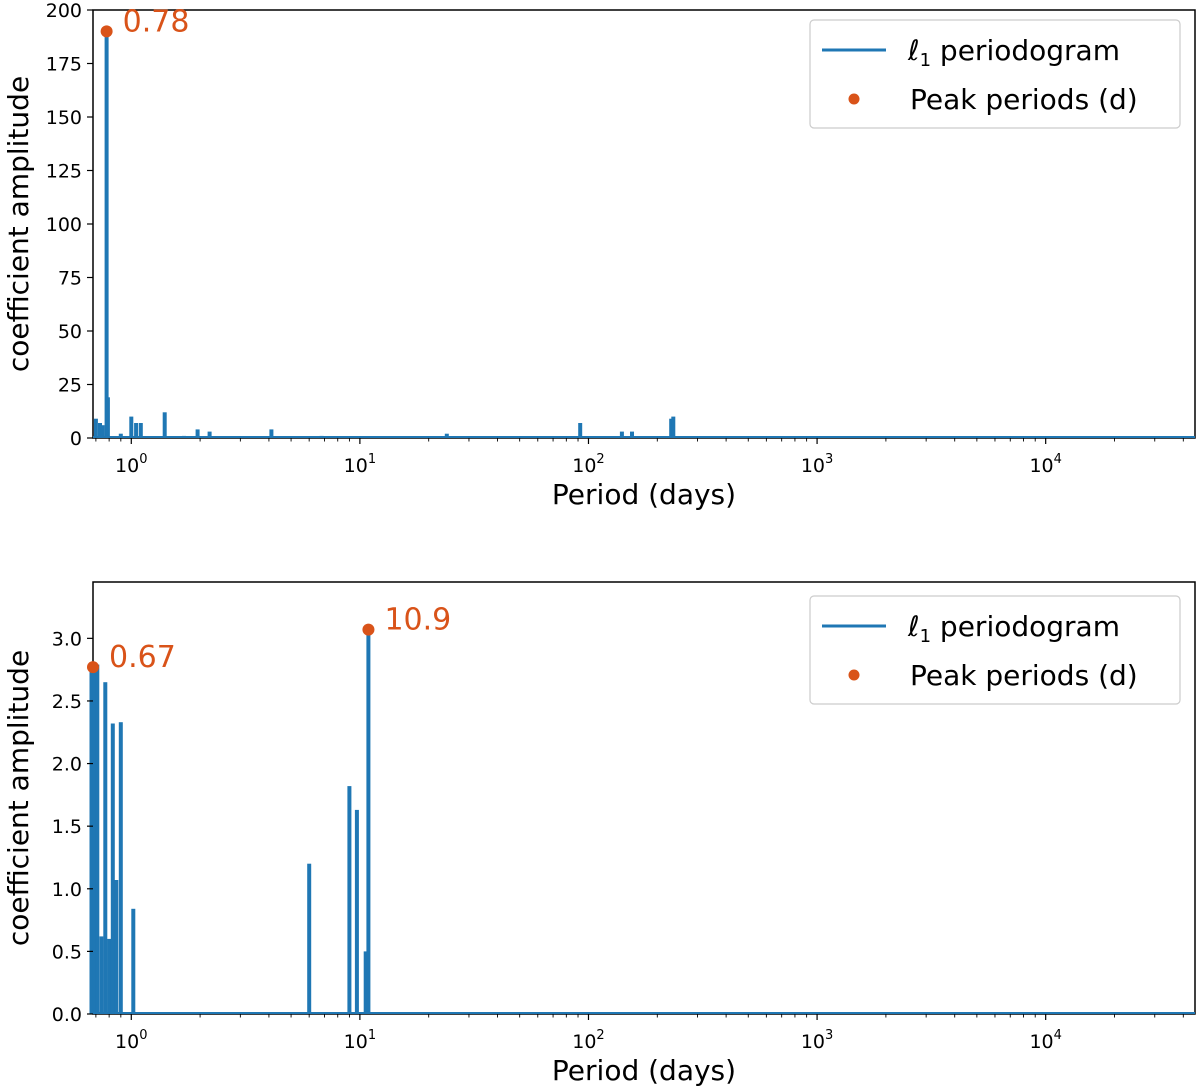  Describe the element at coordinates (67, 890) in the screenshot. I see `y-tick-label: 1.0` at that location.